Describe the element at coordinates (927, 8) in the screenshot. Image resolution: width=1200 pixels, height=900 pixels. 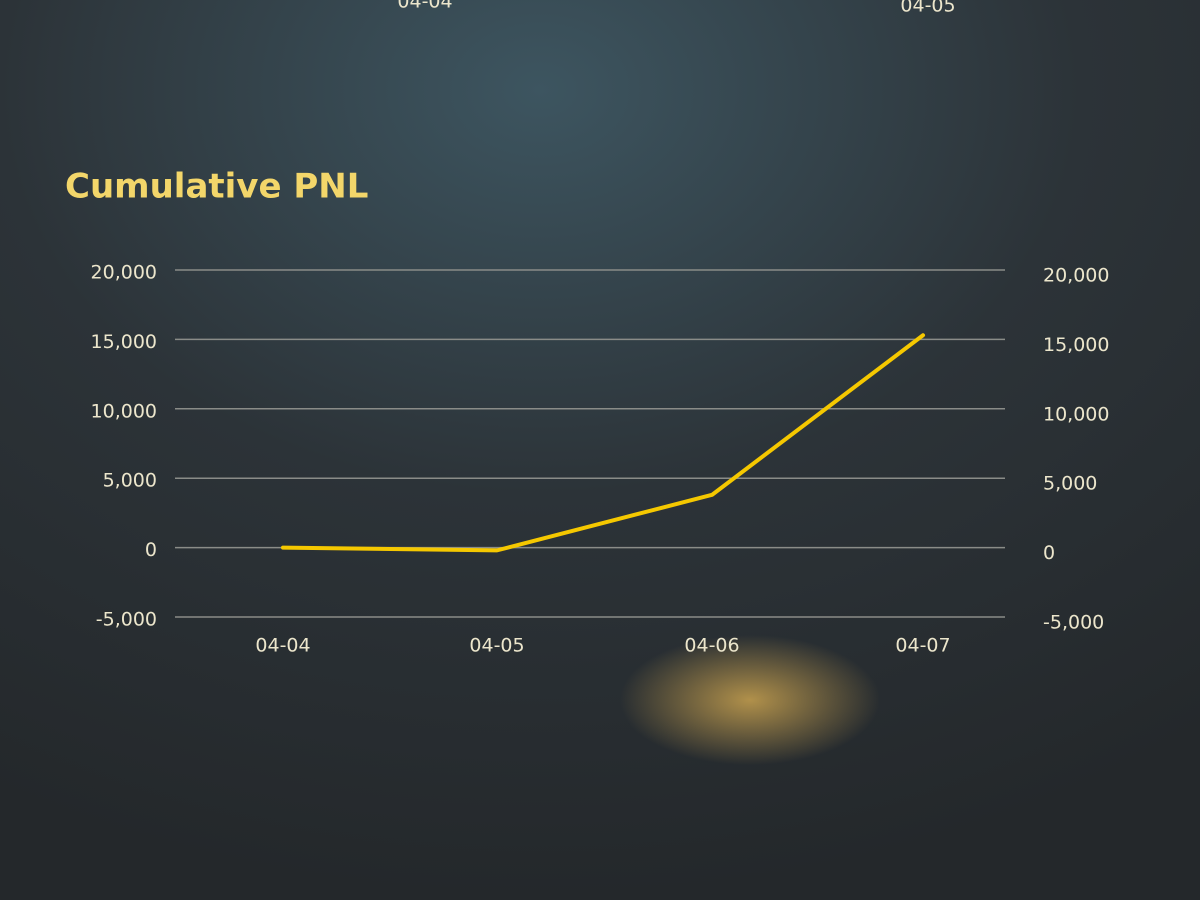
I see `header-label: 04-05` at that location.